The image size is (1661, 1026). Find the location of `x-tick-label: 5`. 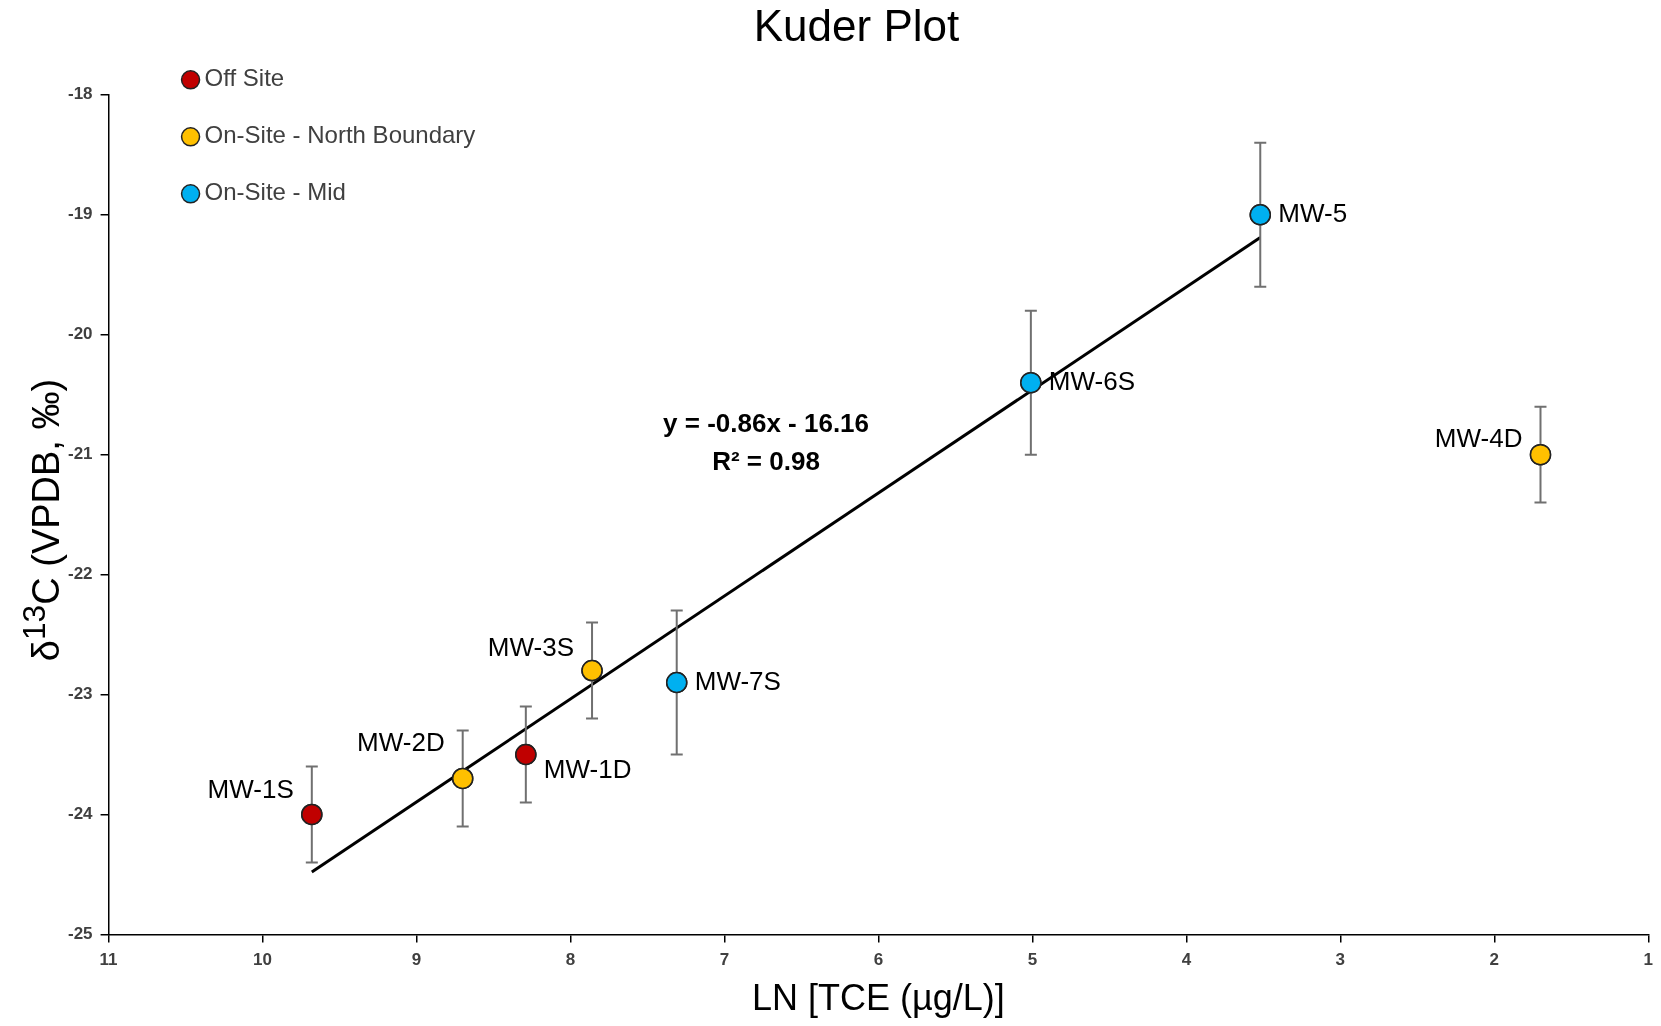

x-tick-label: 5 is located at coordinates (1032, 960).